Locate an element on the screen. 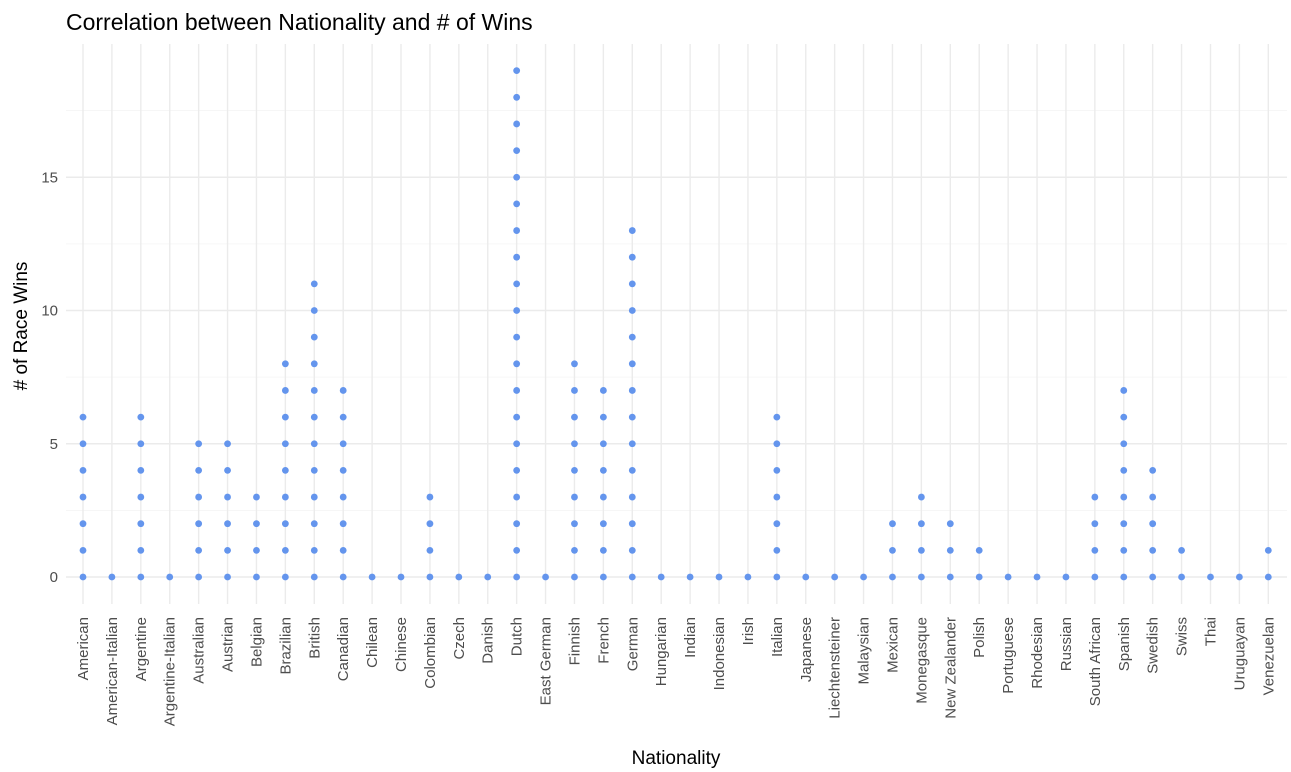 The image size is (1291, 772). x-tick-label: Austrian is located at coordinates (228, 644).